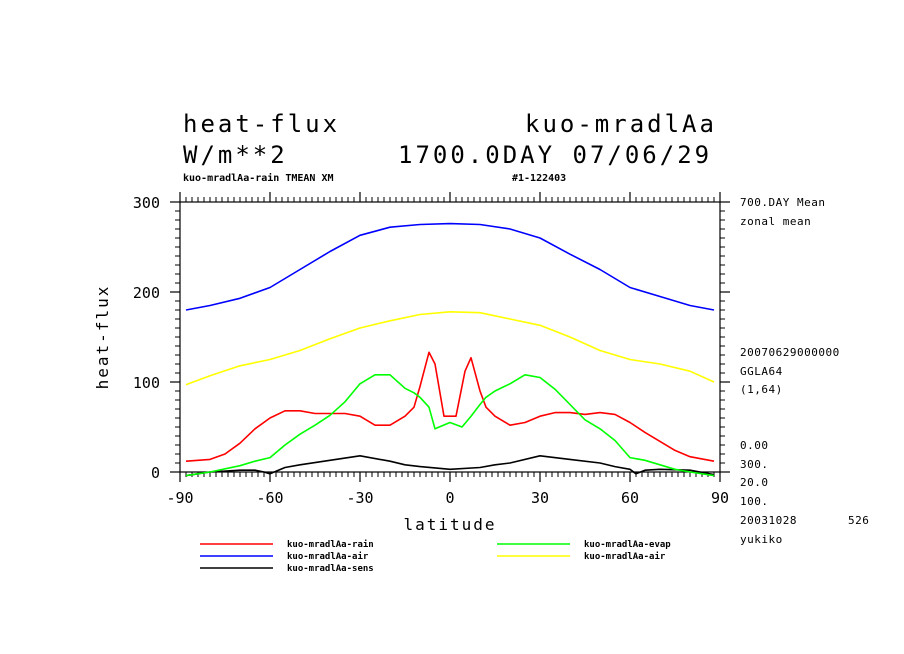 The height and width of the screenshot is (654, 904). Describe the element at coordinates (269, 498) in the screenshot. I see `x-tick-label: -60` at that location.